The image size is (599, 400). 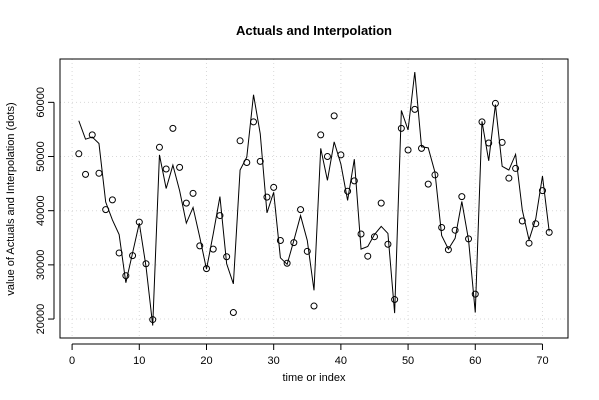 I want to click on y-tick-label: 30000, so click(x=41, y=265).